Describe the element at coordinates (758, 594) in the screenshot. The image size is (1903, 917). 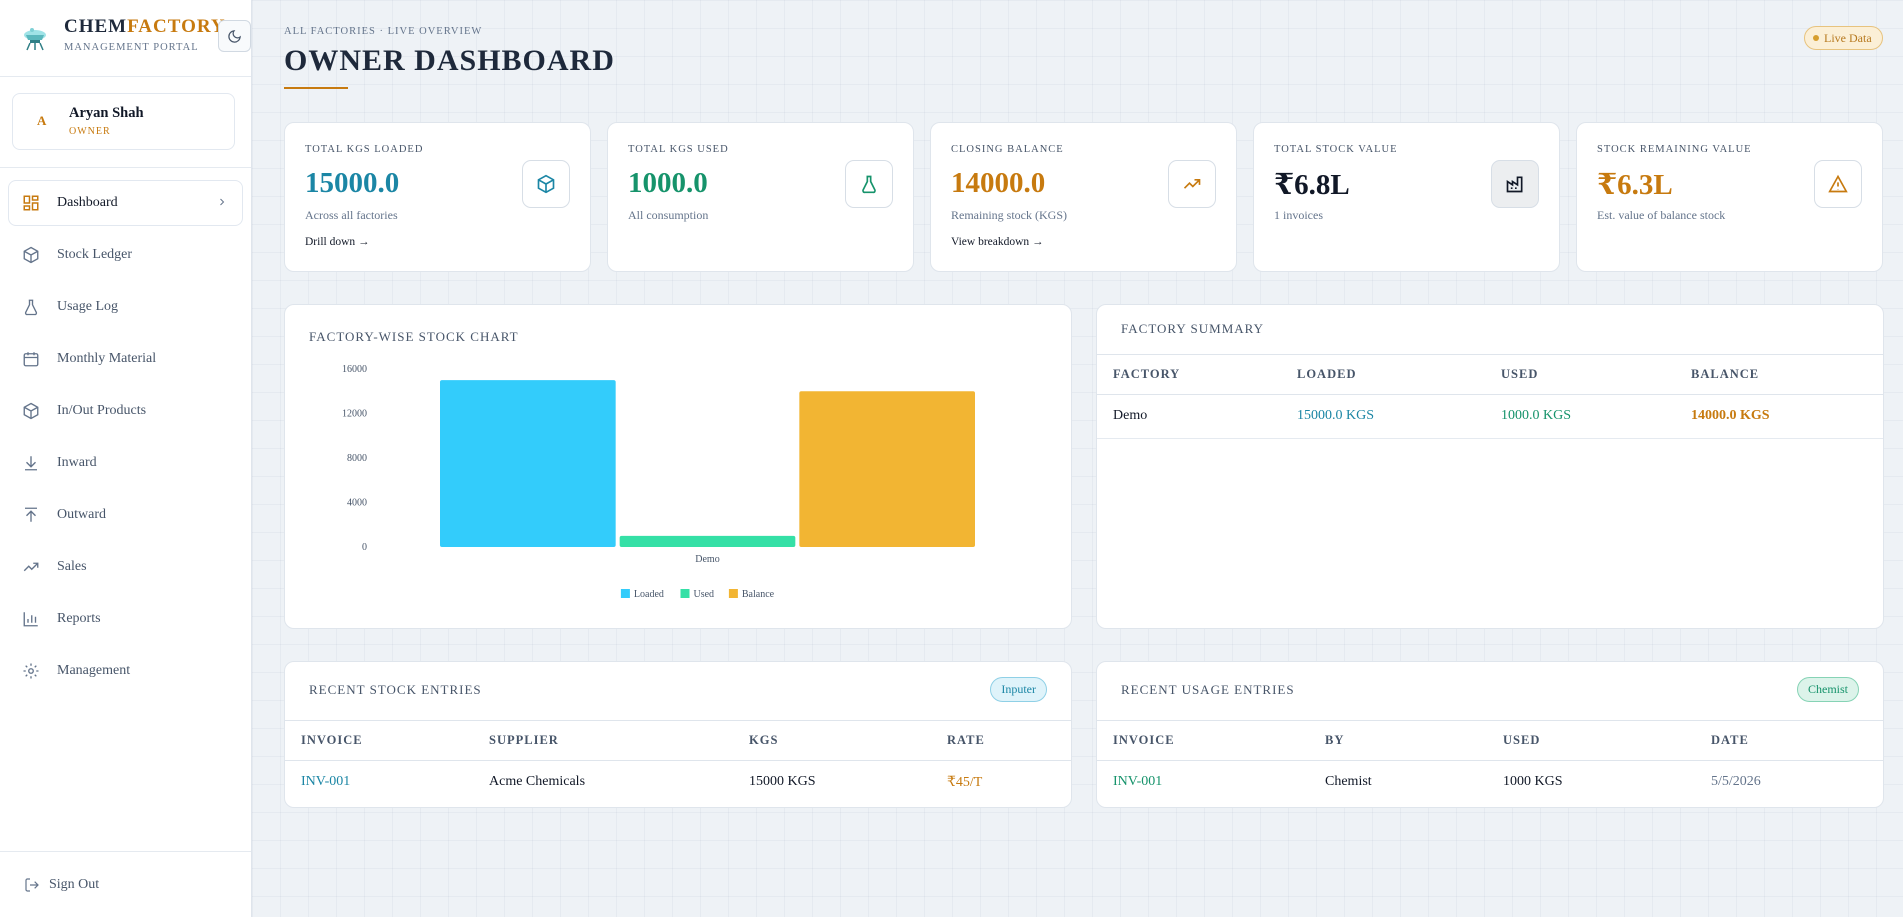
I see `legend-label: Balance` at that location.